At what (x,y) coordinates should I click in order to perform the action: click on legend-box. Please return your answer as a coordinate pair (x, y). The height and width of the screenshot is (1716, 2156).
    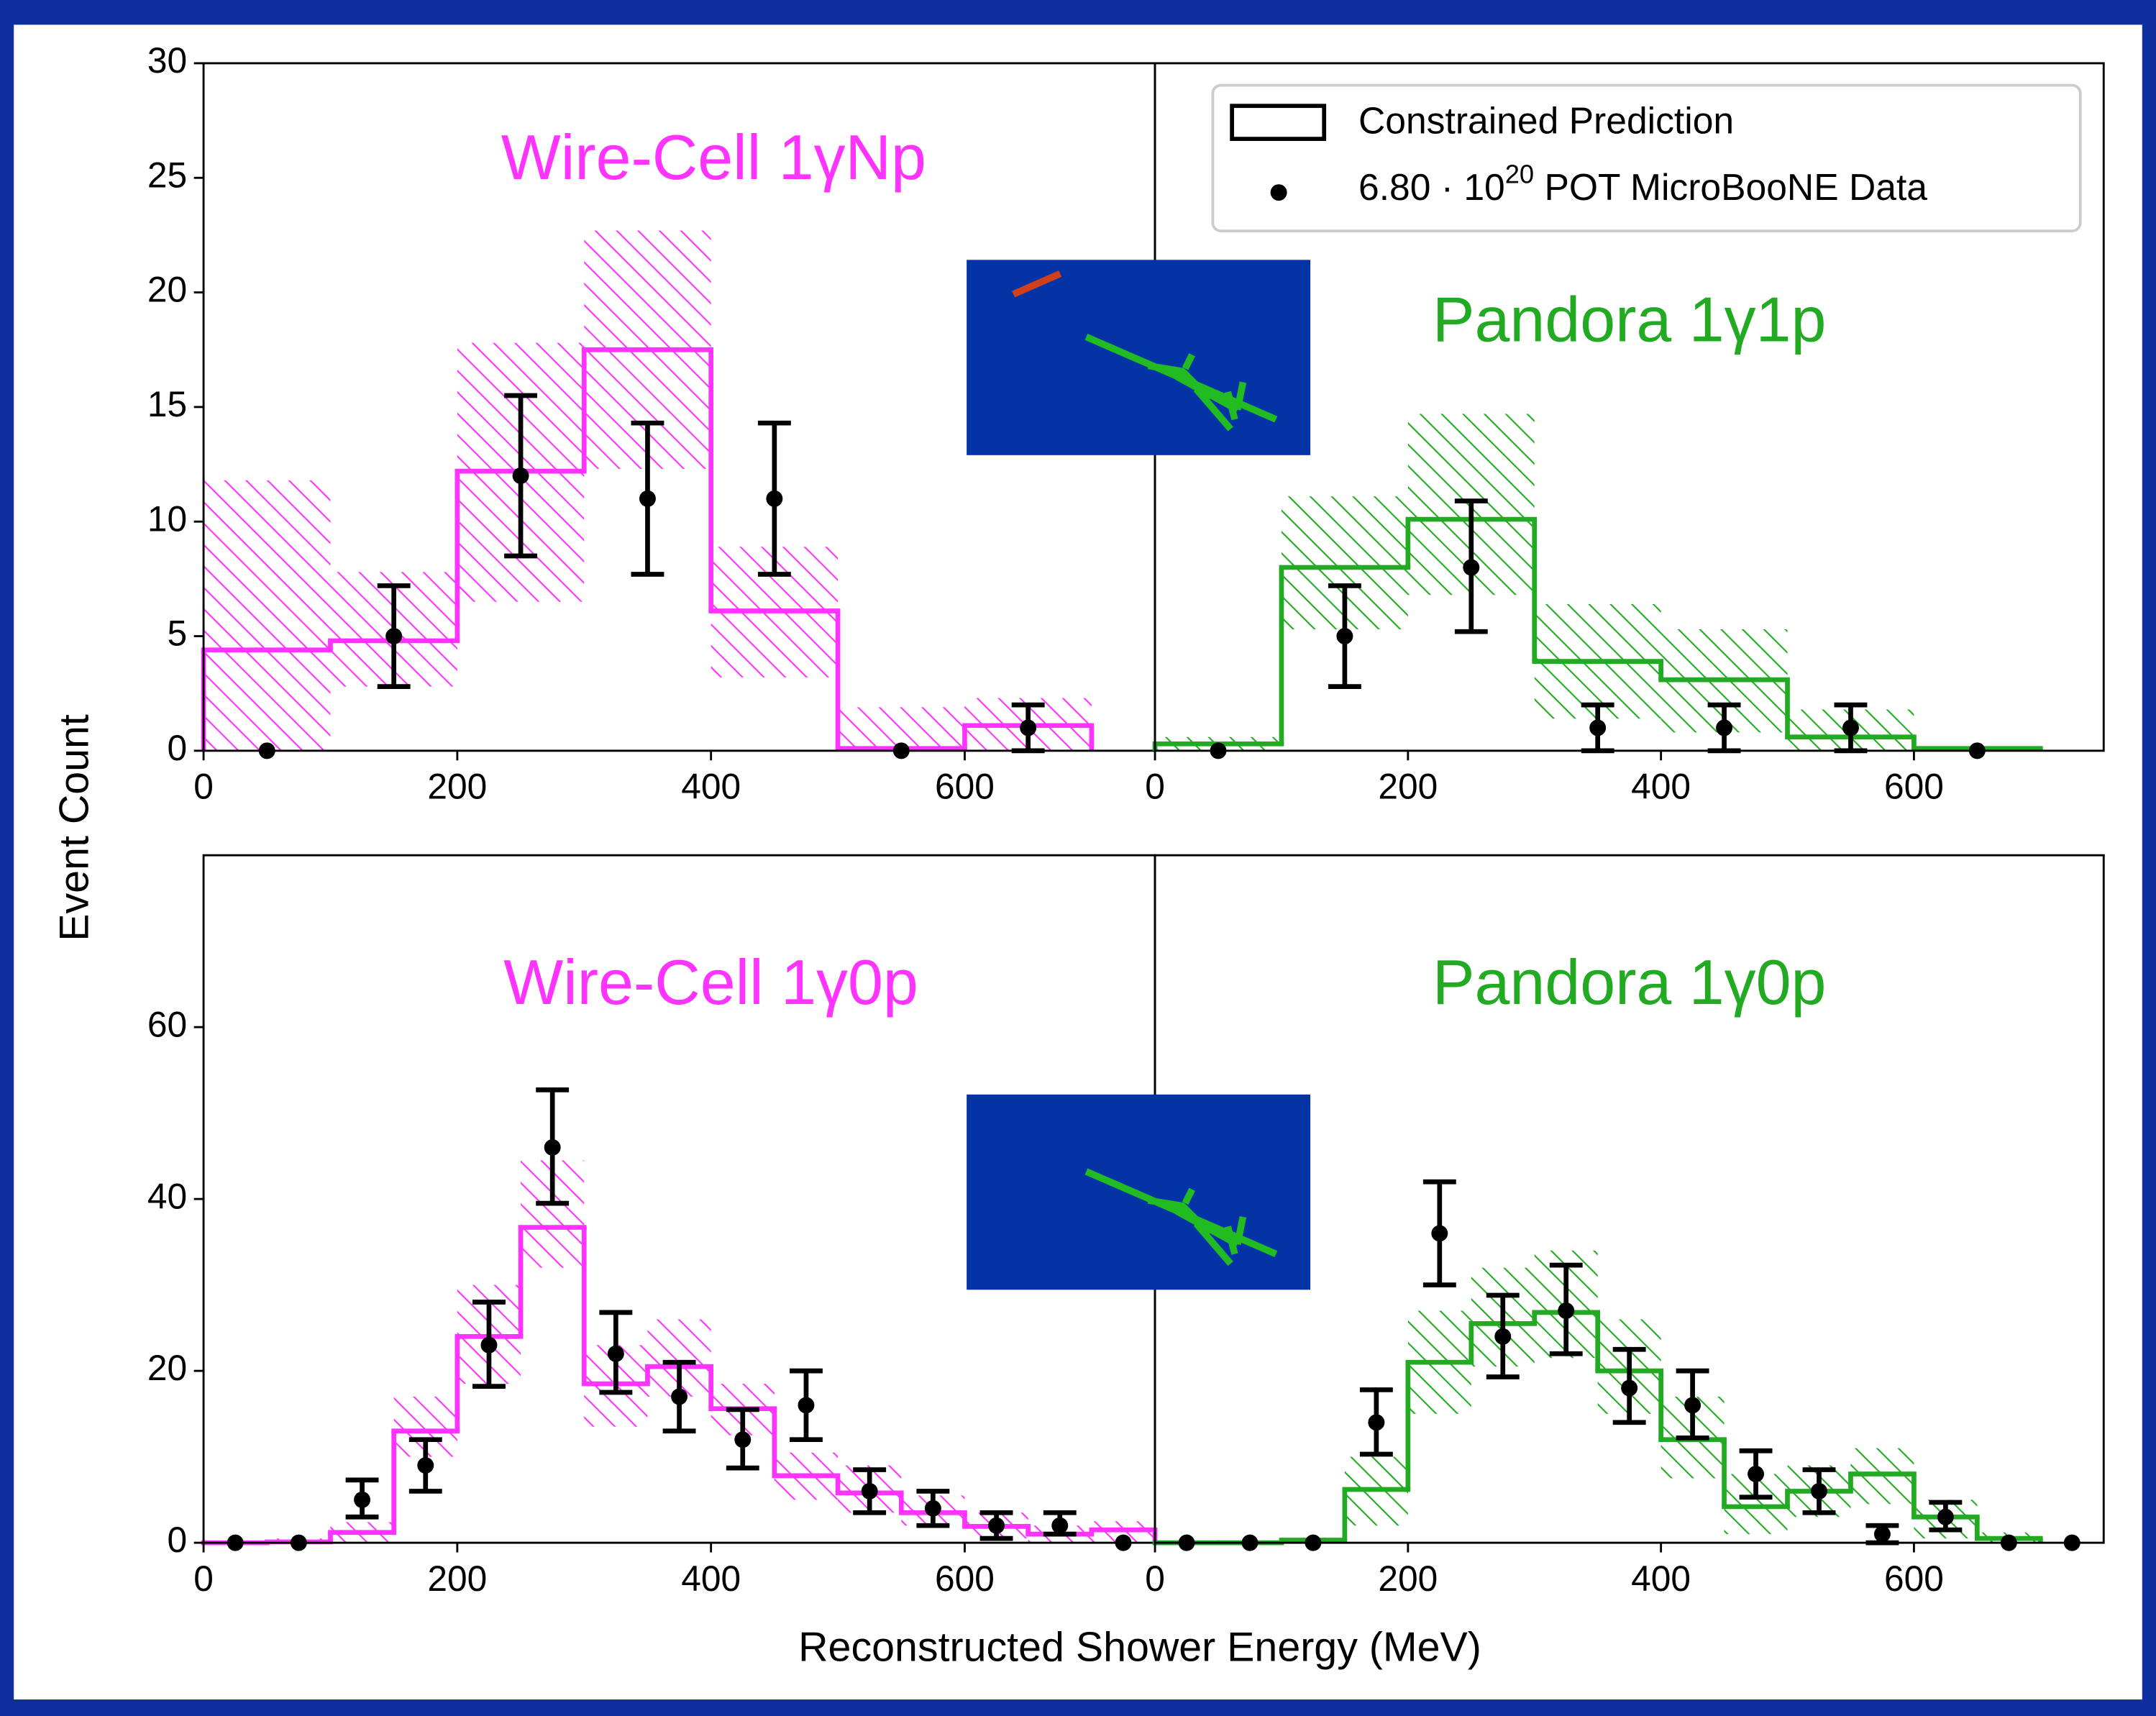
    Looking at the image, I should click on (1646, 158).